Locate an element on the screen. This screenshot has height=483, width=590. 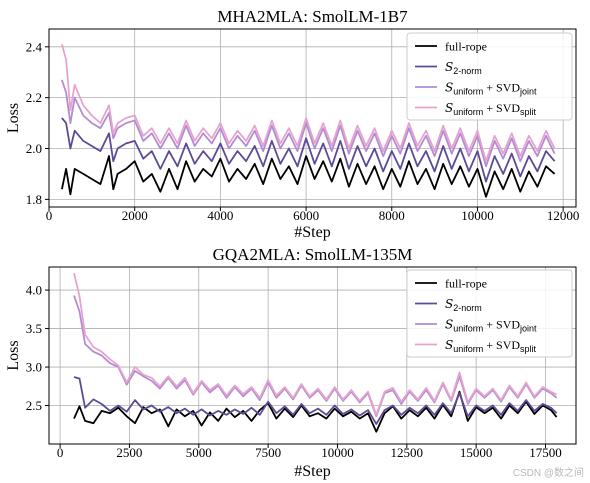
x-tick-label: 17500 is located at coordinates (545, 452).